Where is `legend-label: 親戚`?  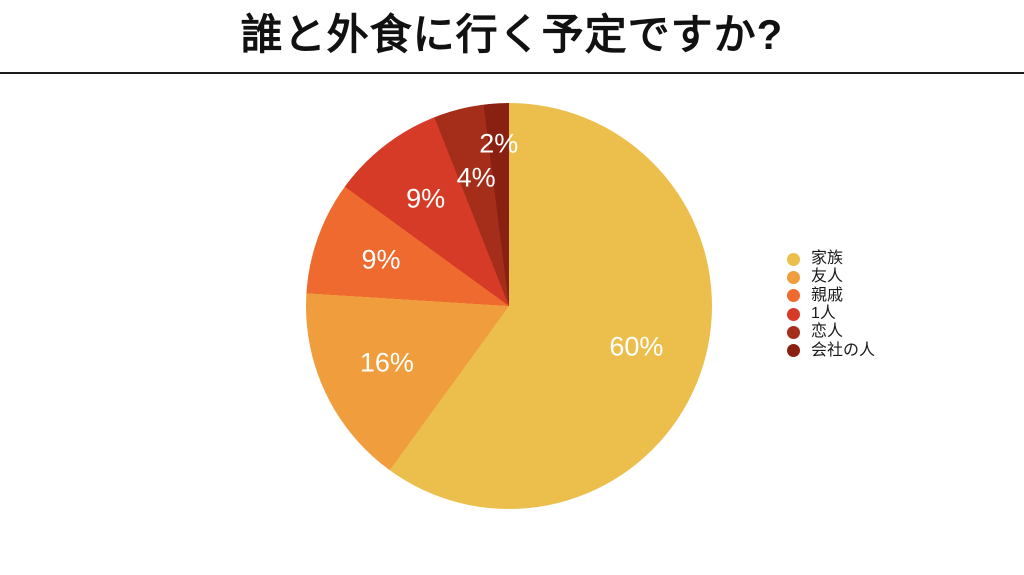 legend-label: 親戚 is located at coordinates (827, 295).